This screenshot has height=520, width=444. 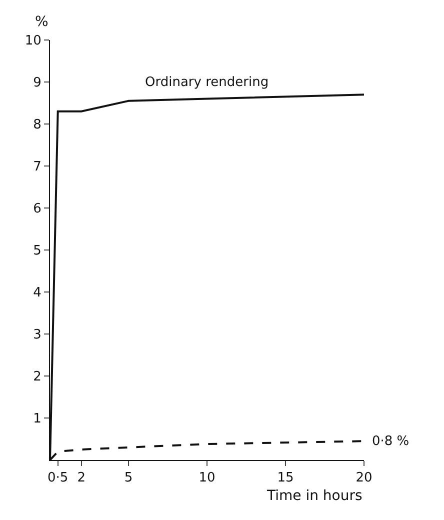 What do you see at coordinates (37, 335) in the screenshot?
I see `y-tick-label: 3` at bounding box center [37, 335].